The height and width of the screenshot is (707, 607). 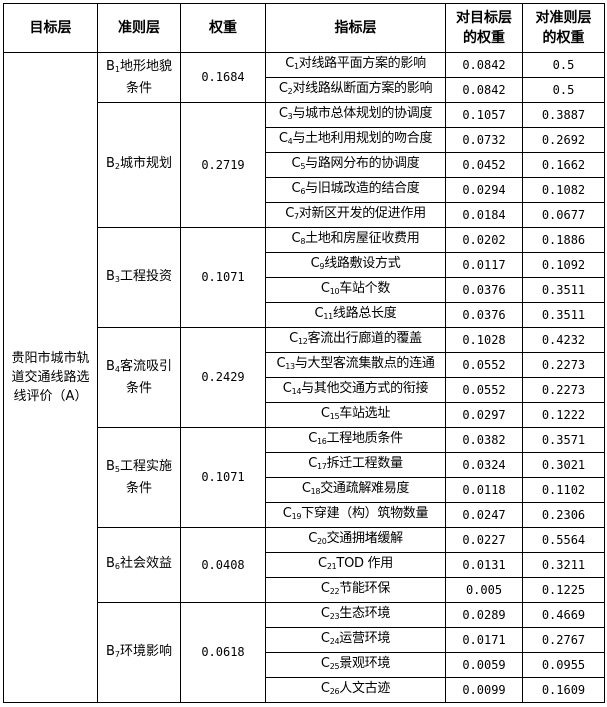 I want to click on weight-to-goal-cell: 0.0289, so click(x=484, y=615).